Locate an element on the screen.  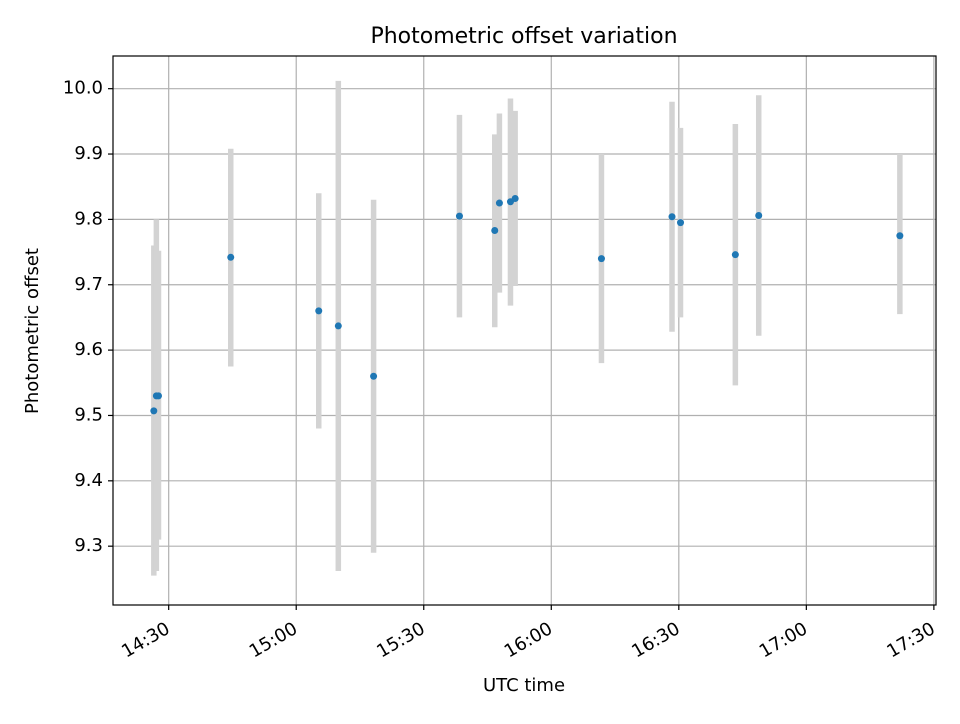
x-axis-ticks: 14:30 15:00 15:30 16:00 16:30 17:00 17:30 is located at coordinates (528, 633).